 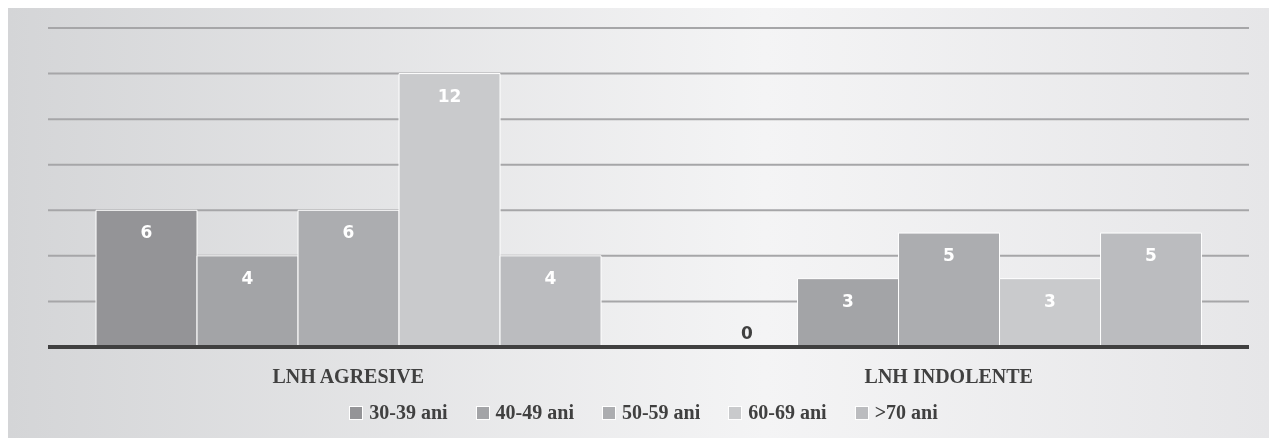 I want to click on legend-label: 40-49 ani, so click(x=534, y=412).